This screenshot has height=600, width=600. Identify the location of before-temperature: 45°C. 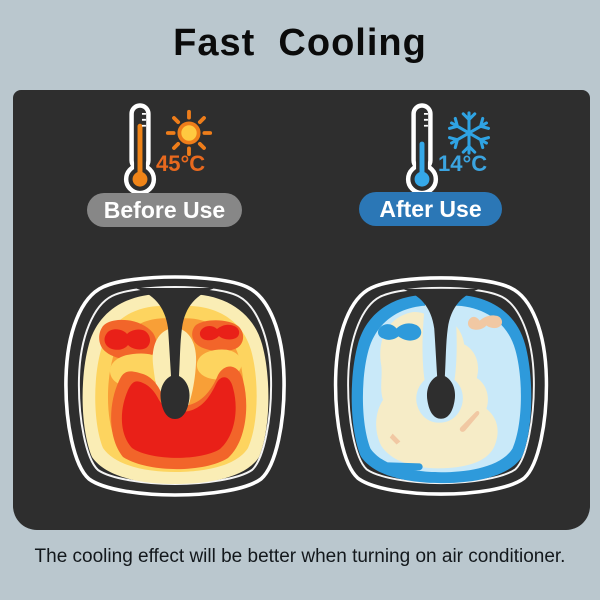
(181, 163).